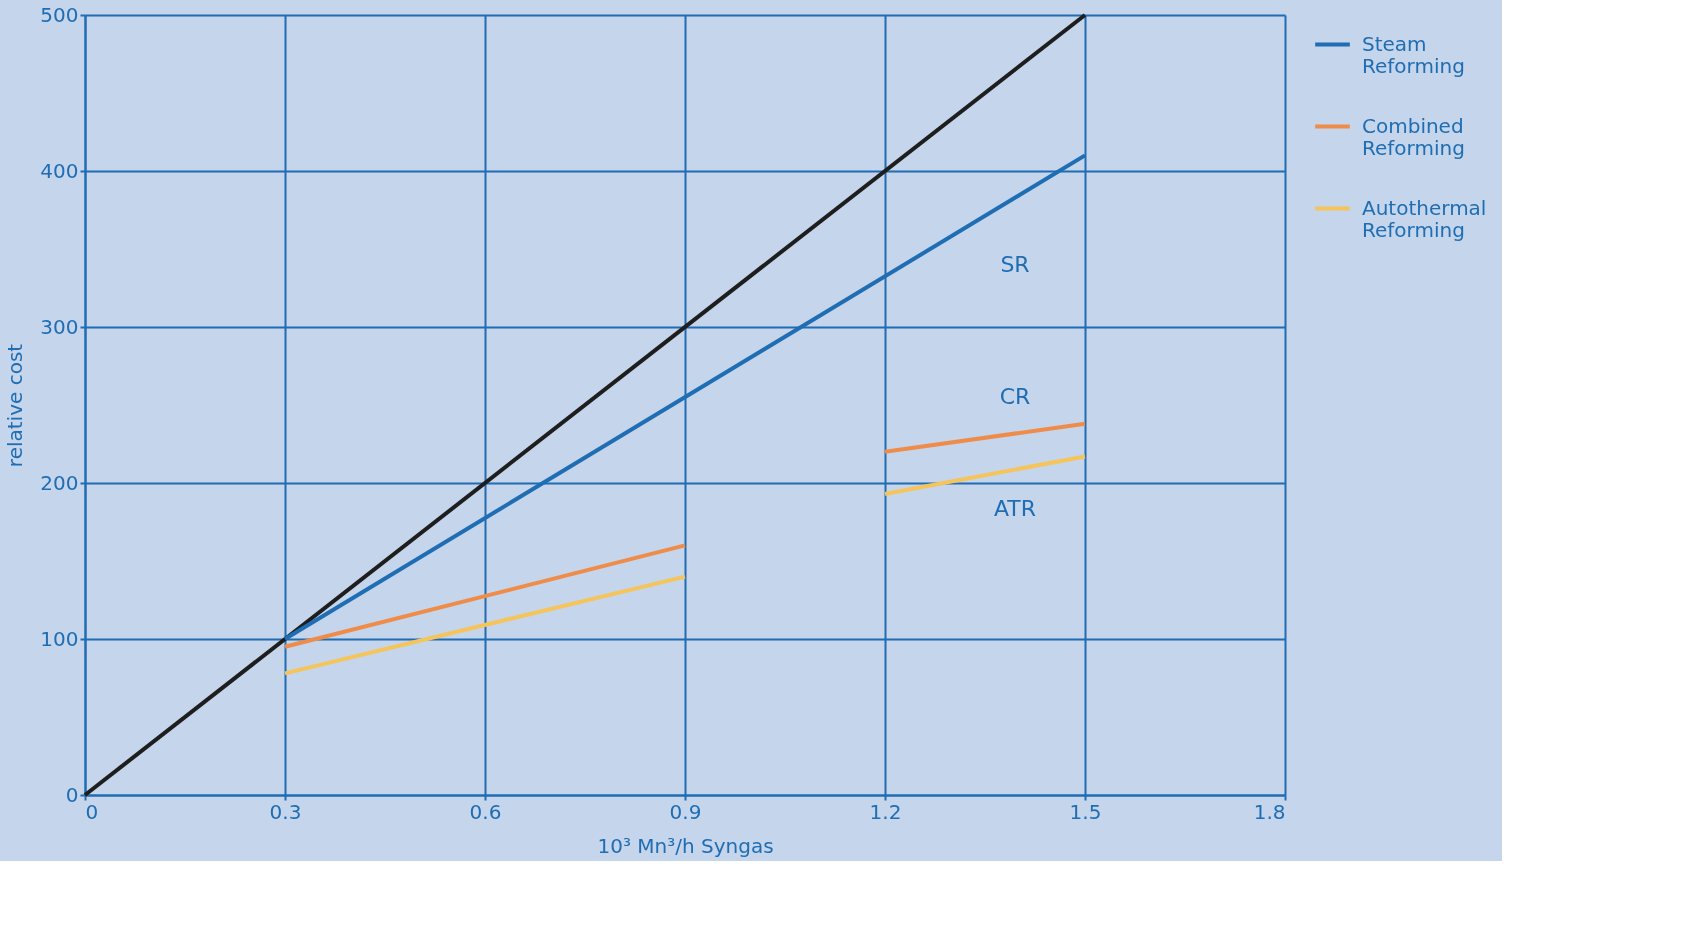  What do you see at coordinates (285, 811) in the screenshot?
I see `x-tick-label: 0.3` at bounding box center [285, 811].